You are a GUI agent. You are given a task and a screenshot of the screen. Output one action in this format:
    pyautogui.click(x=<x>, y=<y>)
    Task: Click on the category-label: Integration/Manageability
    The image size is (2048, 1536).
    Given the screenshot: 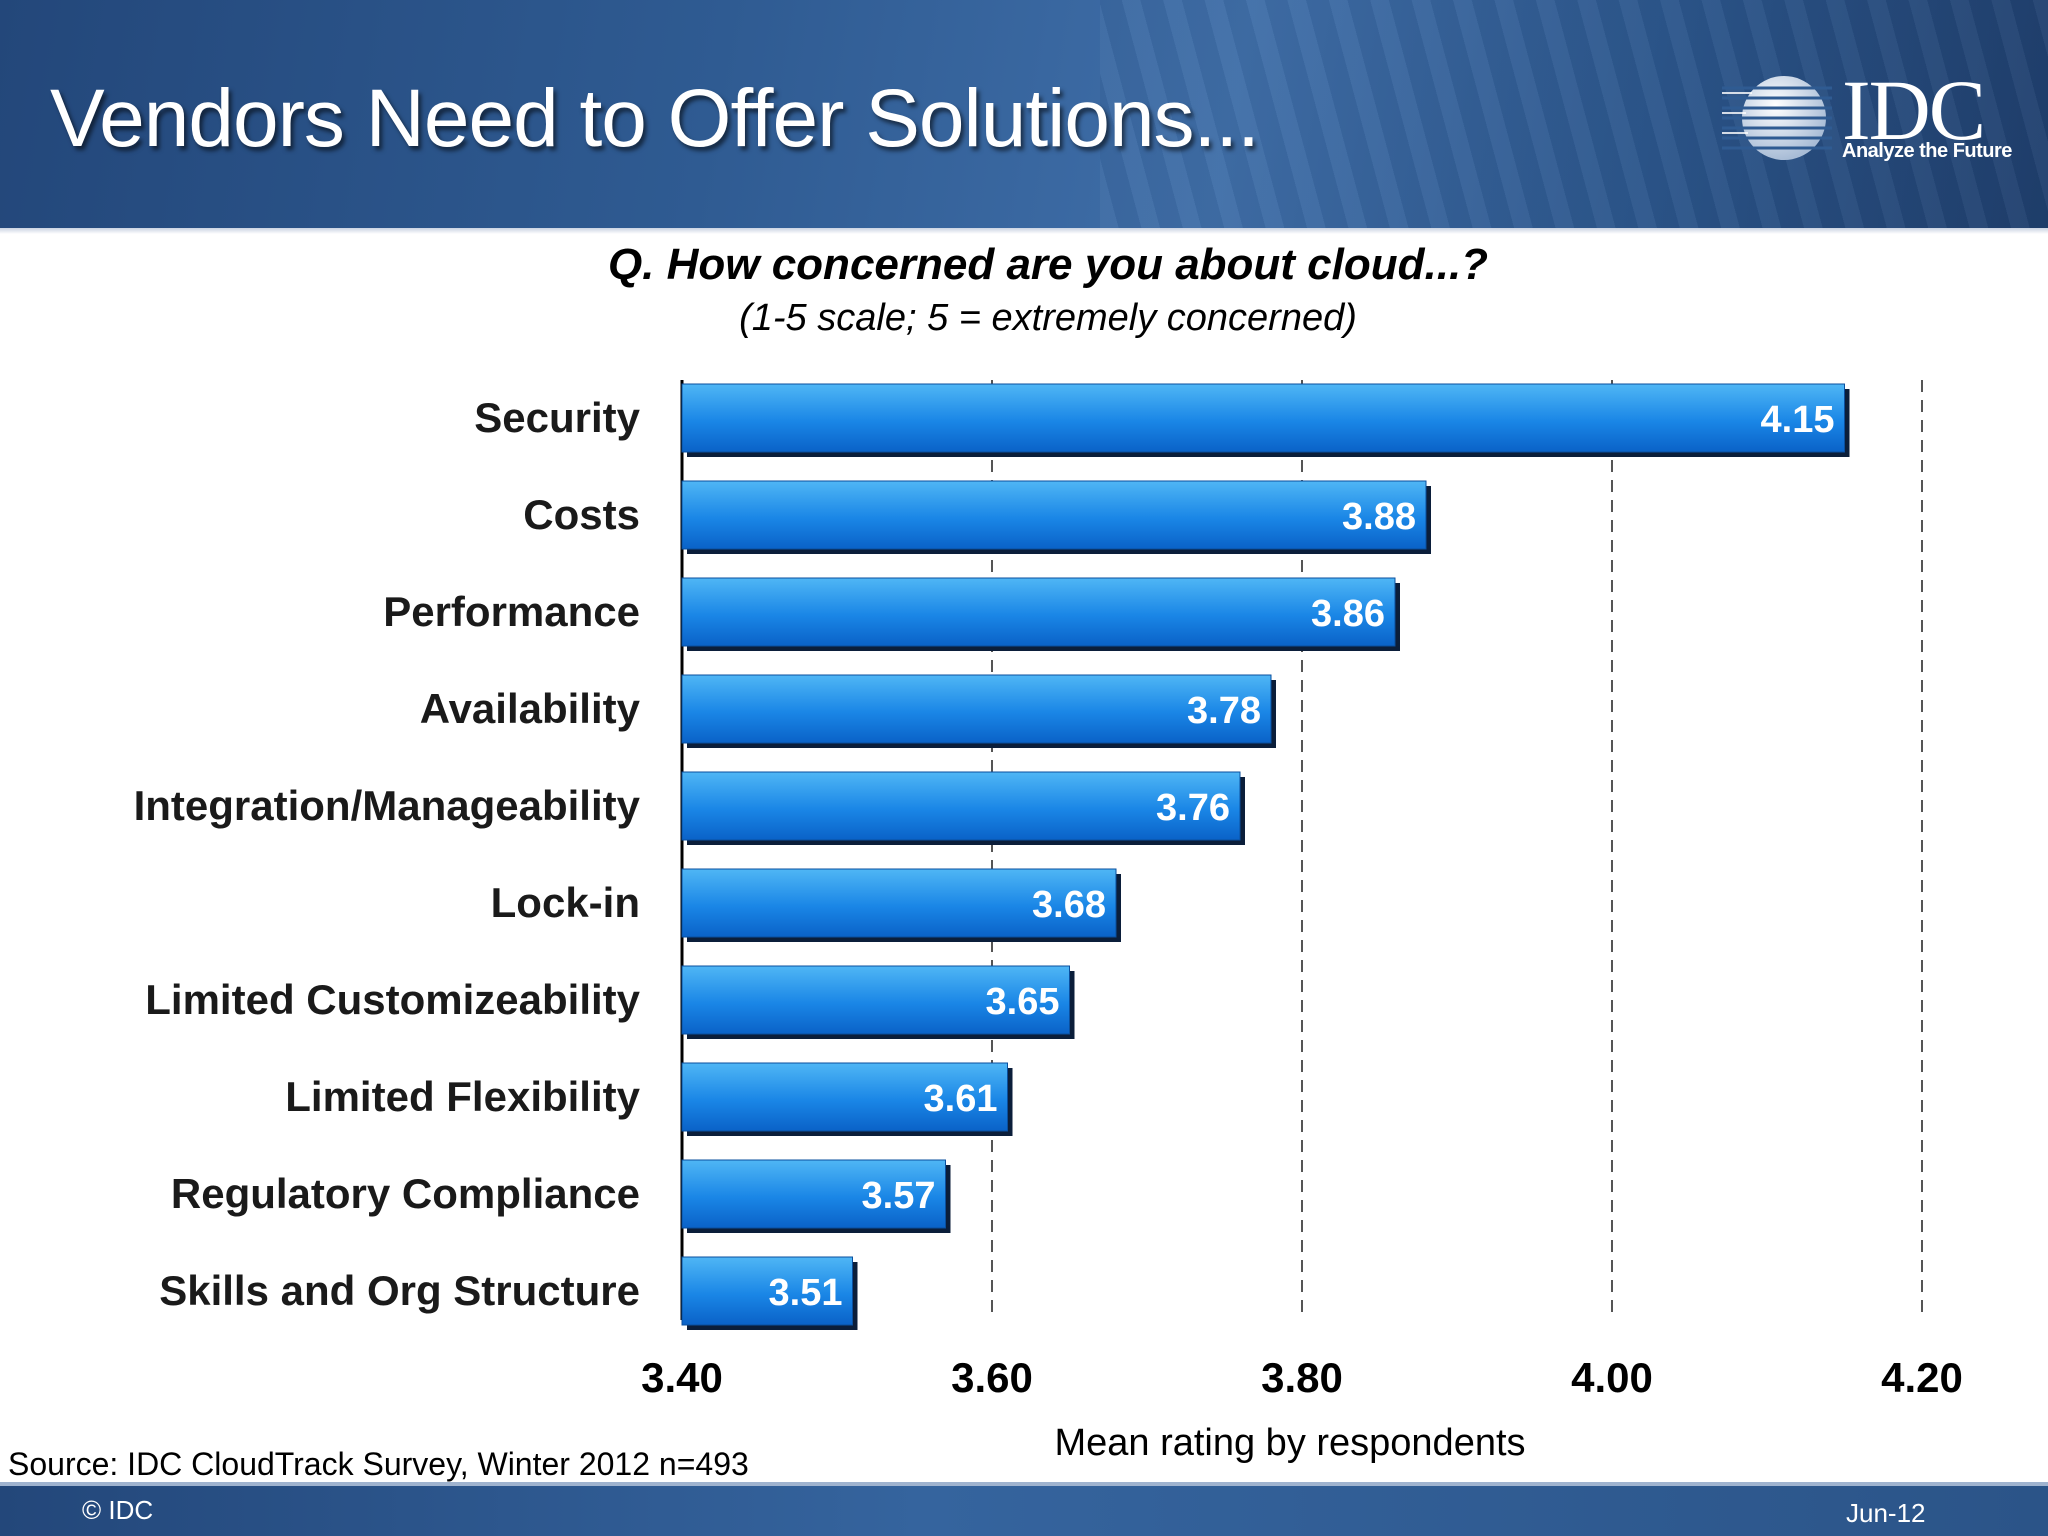 What is the action you would take?
    pyautogui.click(x=387, y=805)
    